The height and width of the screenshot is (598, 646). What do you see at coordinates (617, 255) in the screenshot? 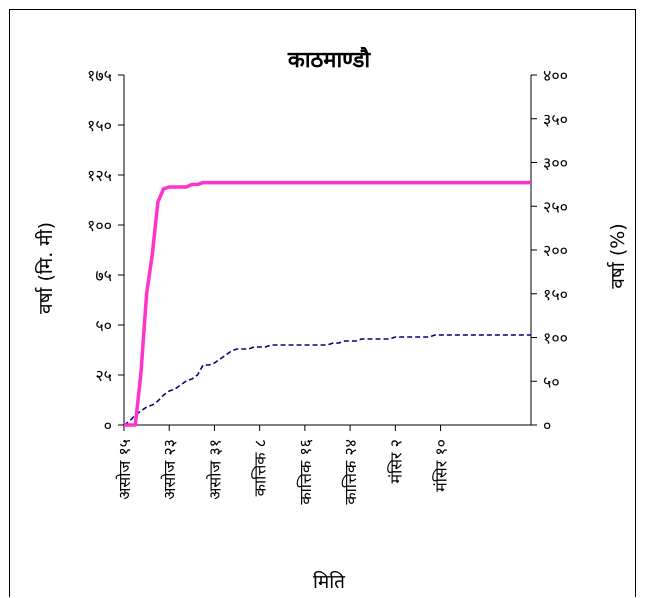
I see `y-axis-right-label: वर्षा (%)` at bounding box center [617, 255].